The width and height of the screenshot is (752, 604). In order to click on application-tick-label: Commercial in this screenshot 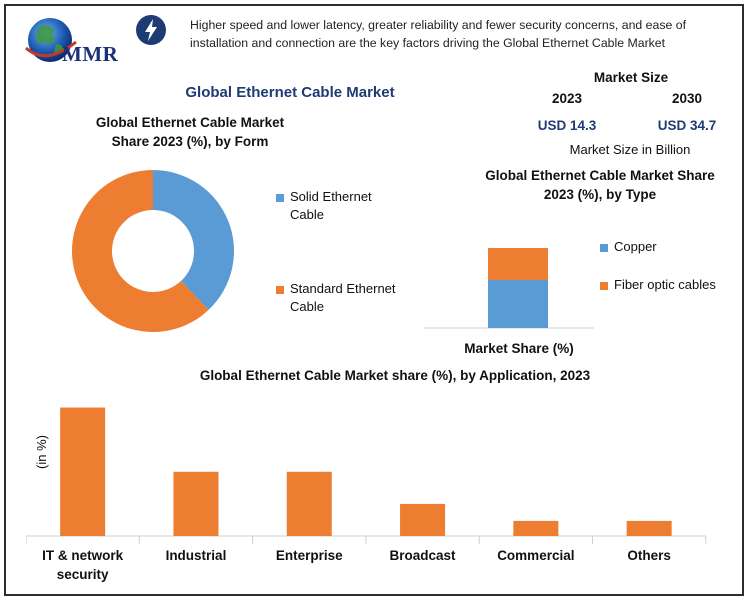, I will do `click(535, 555)`.